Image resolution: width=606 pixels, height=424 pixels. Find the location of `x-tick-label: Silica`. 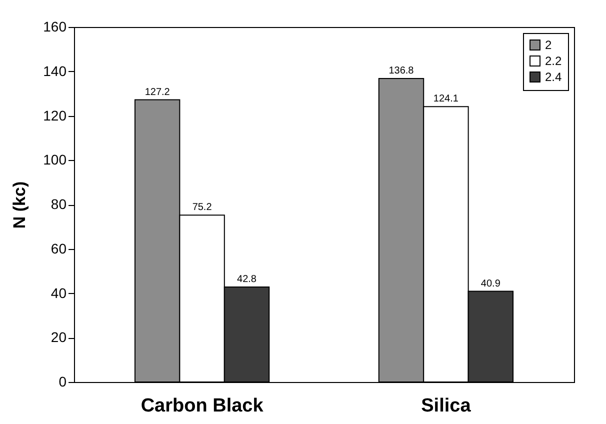

x-tick-label: Silica is located at coordinates (446, 406).